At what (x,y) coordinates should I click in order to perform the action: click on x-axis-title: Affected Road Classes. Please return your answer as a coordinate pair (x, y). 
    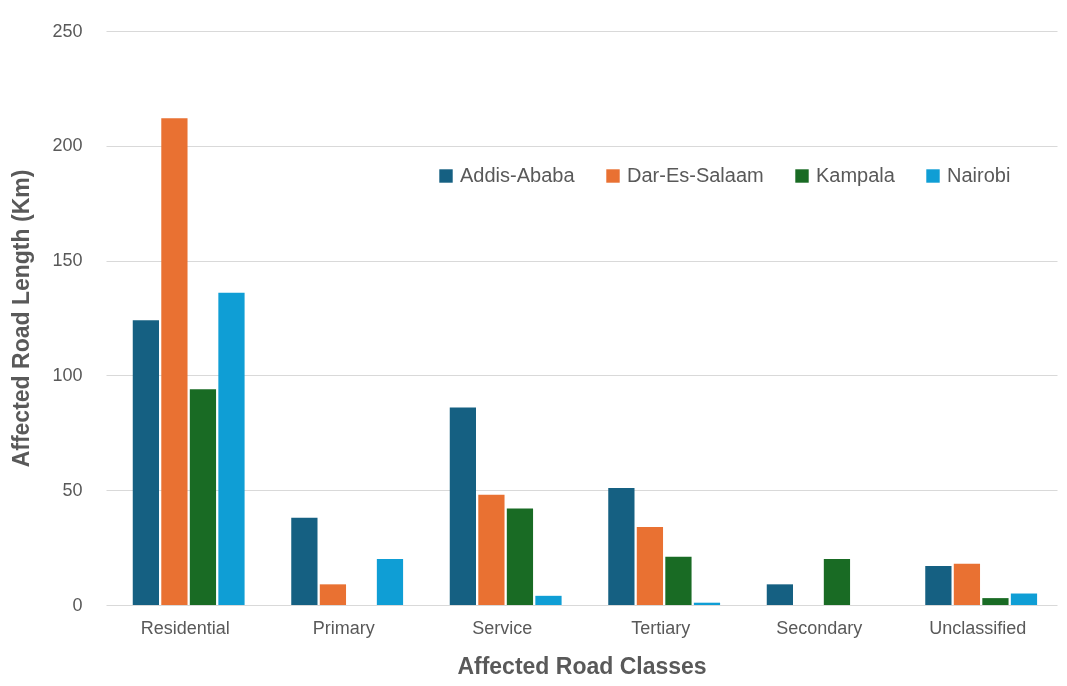
    Looking at the image, I should click on (582, 665).